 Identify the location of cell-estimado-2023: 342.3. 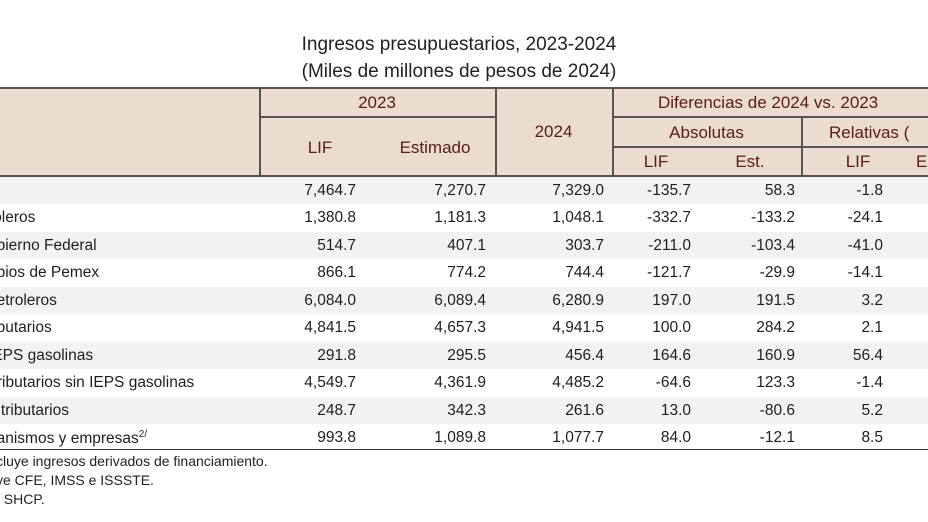
(466, 410).